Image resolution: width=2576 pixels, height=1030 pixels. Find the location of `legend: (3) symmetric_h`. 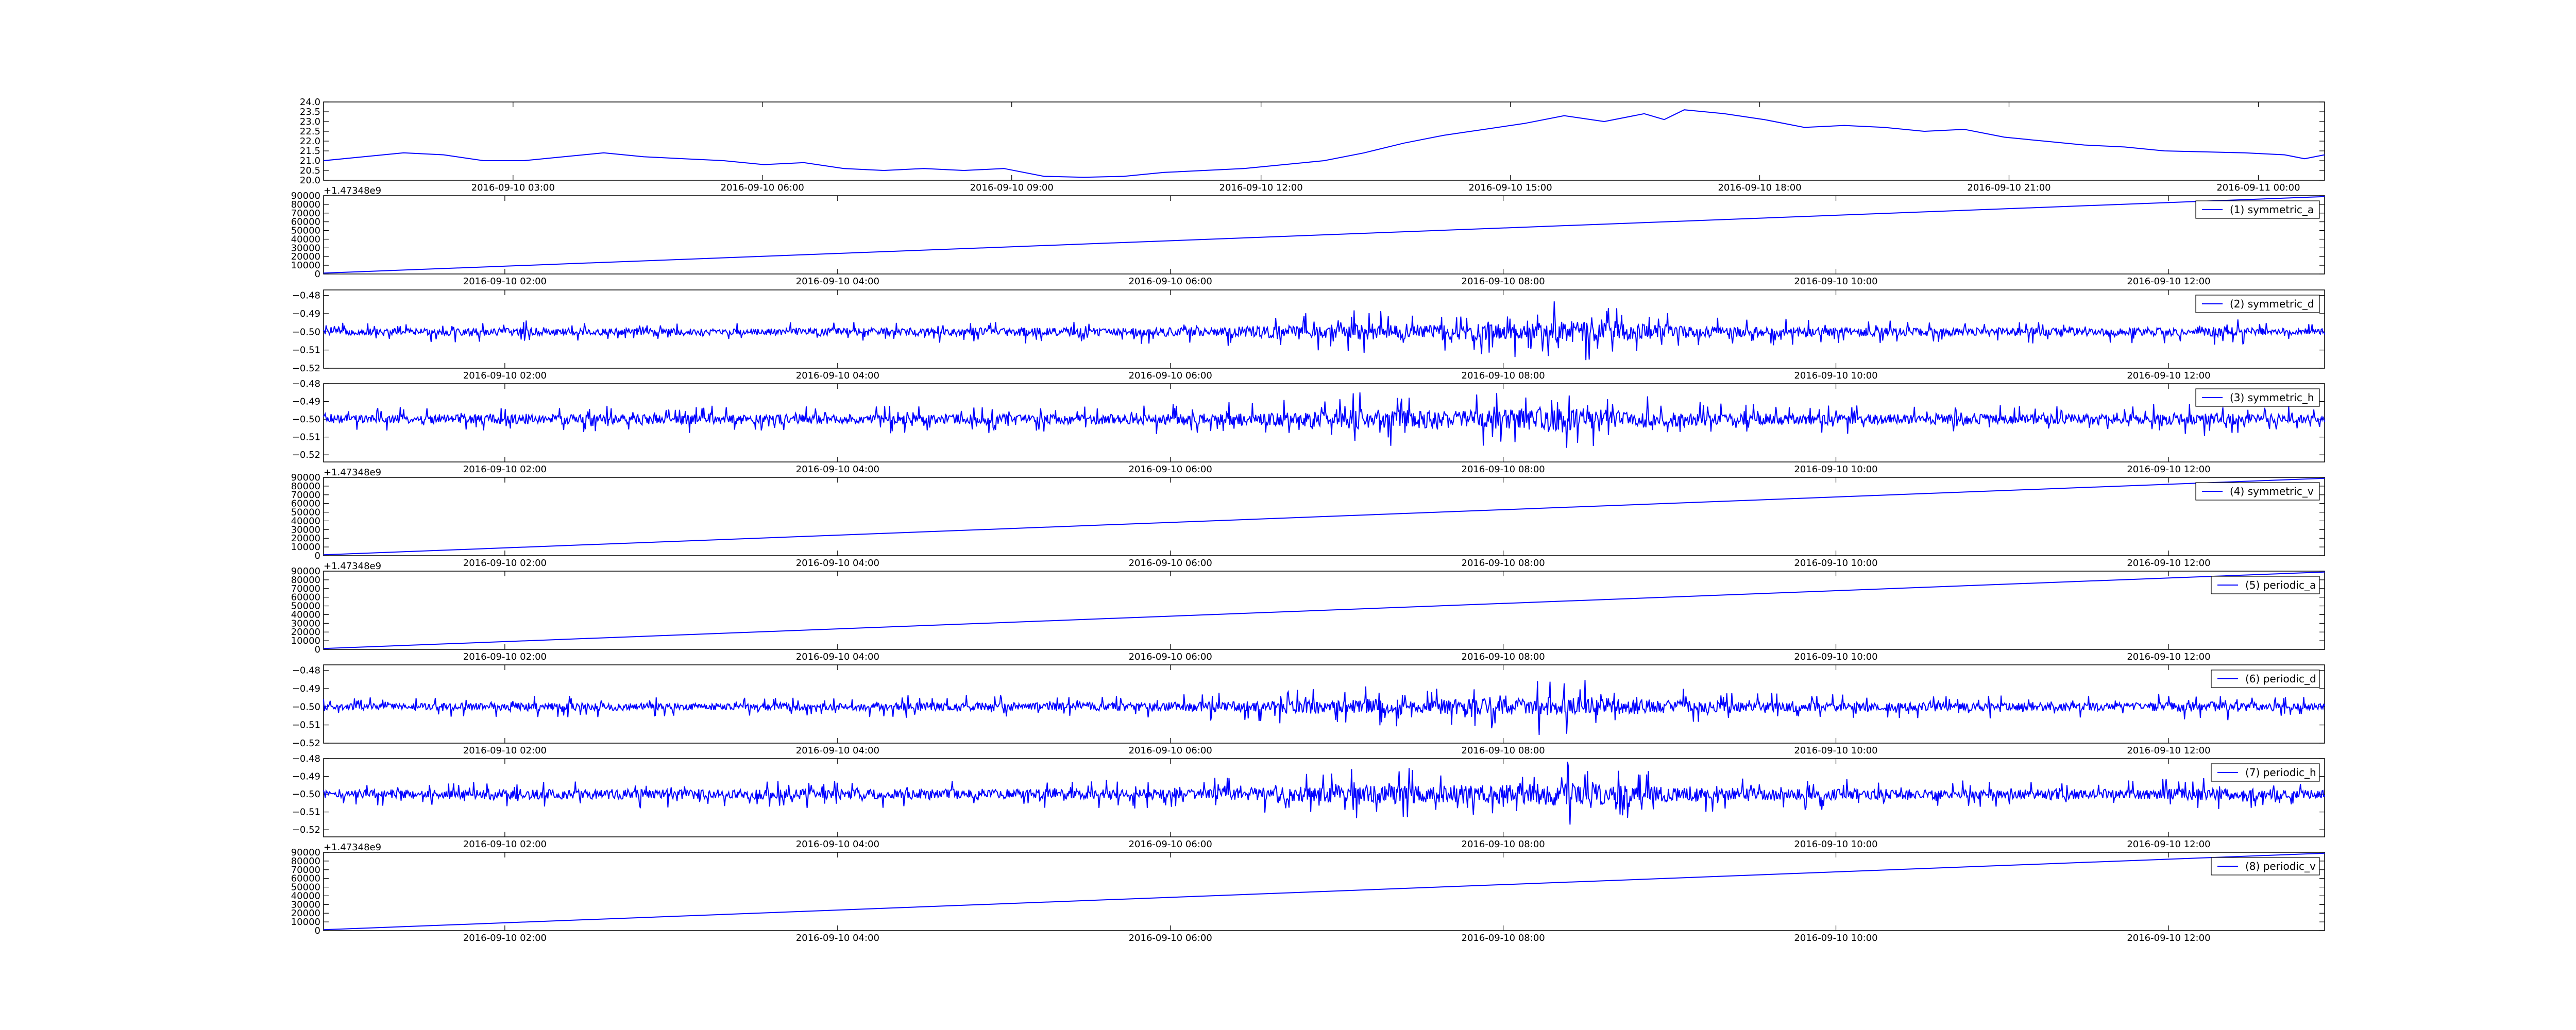

legend: (3) symmetric_h is located at coordinates (2257, 398).